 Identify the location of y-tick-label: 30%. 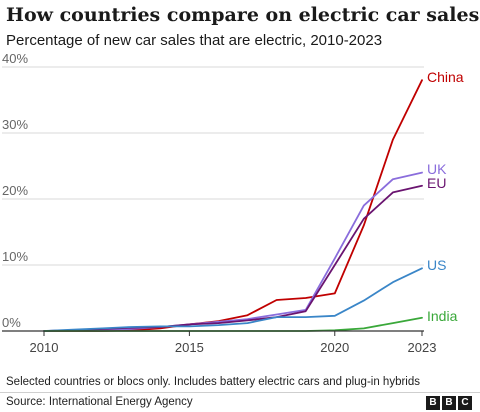
(15, 124).